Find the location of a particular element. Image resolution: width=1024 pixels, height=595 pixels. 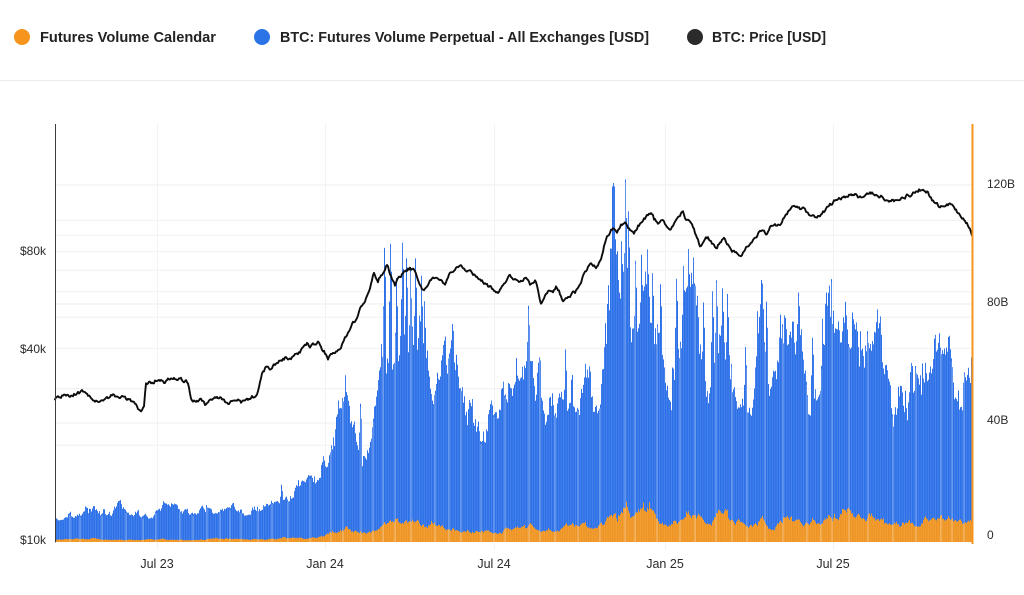

svg-text: $40k is located at coordinates (33, 349).